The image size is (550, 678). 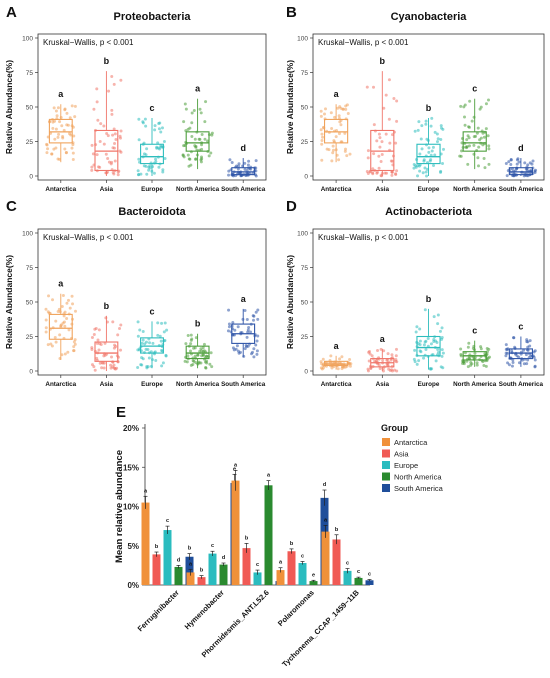 What do you see at coordinates (198, 344) in the screenshot?
I see `box-north-america: b` at bounding box center [198, 344].